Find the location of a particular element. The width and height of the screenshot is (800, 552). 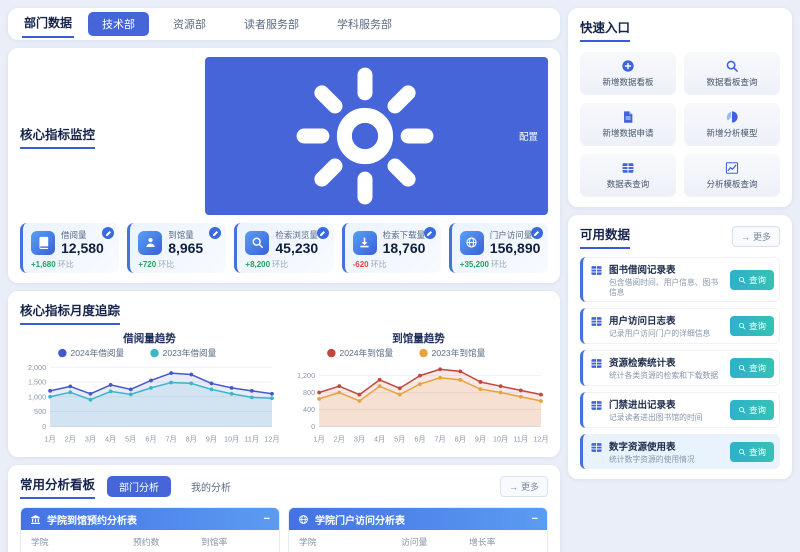

x-tick-label: 5月 is located at coordinates (130, 438).